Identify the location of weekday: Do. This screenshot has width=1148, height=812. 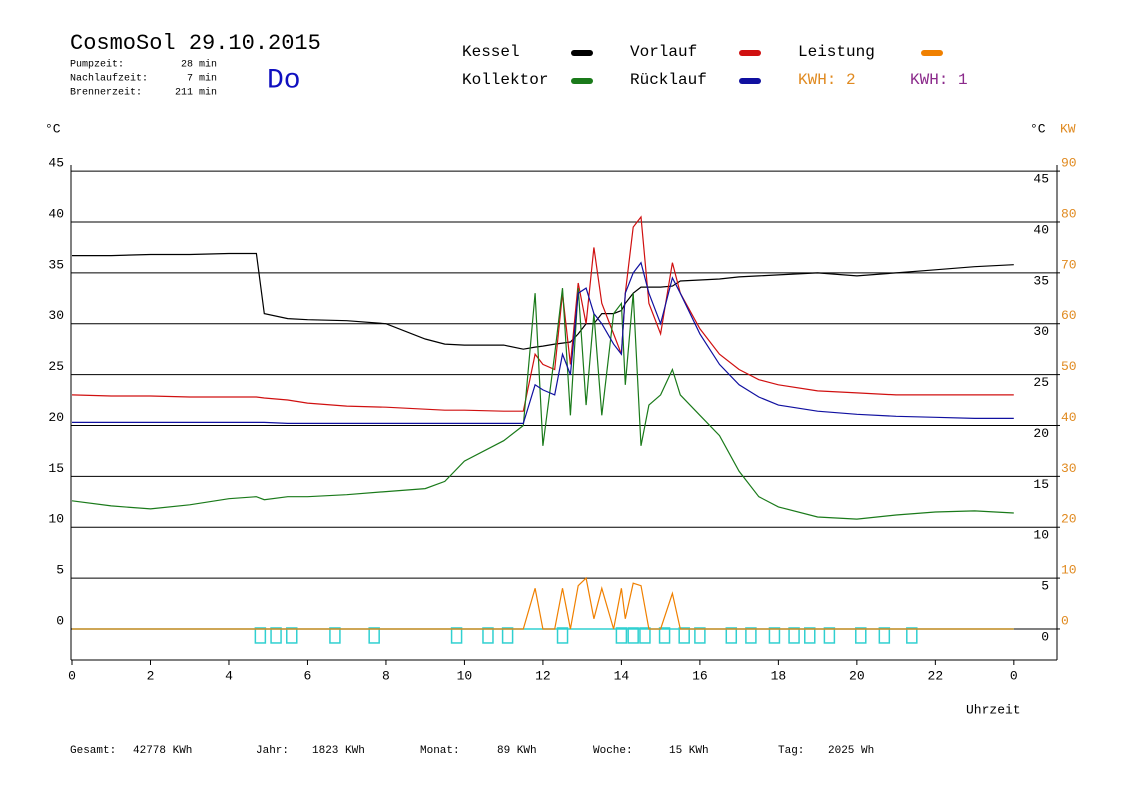
(284, 80).